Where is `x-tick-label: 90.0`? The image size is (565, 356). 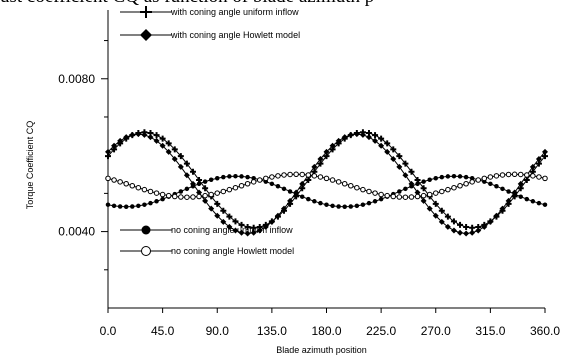
x-tick-label: 90.0 is located at coordinates (218, 331).